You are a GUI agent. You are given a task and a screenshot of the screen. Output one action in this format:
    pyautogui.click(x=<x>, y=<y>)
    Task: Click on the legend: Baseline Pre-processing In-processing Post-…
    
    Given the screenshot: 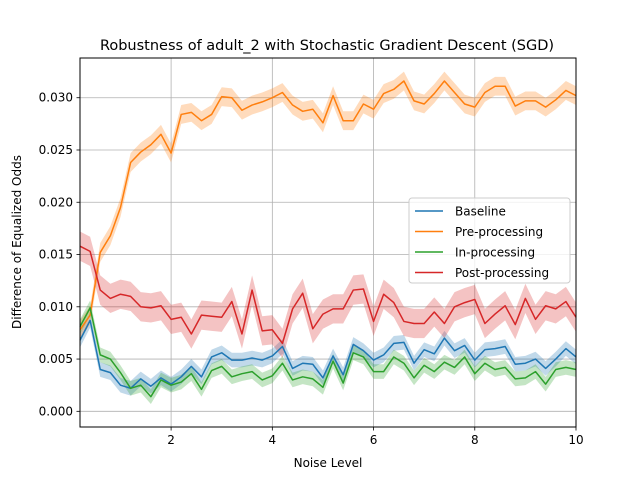 What is the action you would take?
    pyautogui.click(x=489, y=240)
    